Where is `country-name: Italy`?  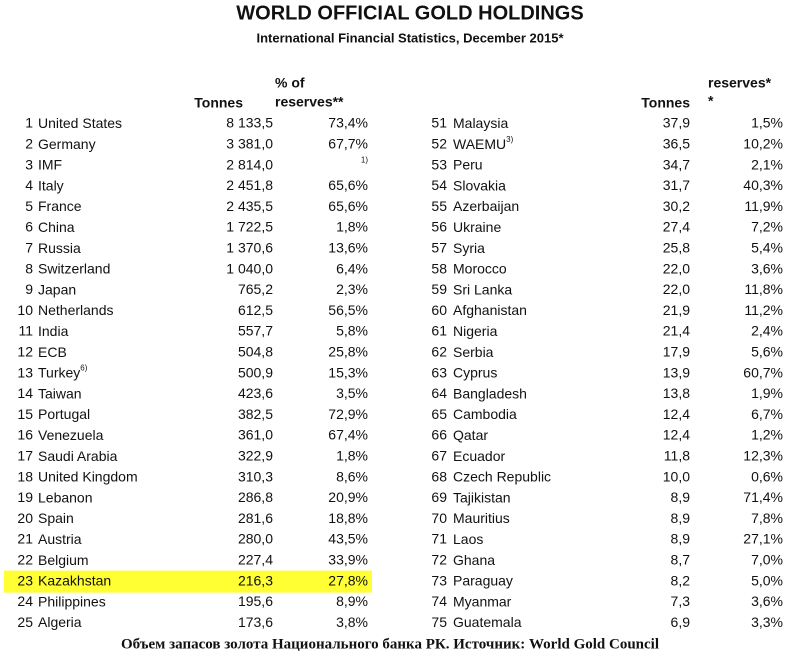
country-name: Italy is located at coordinates (51, 185).